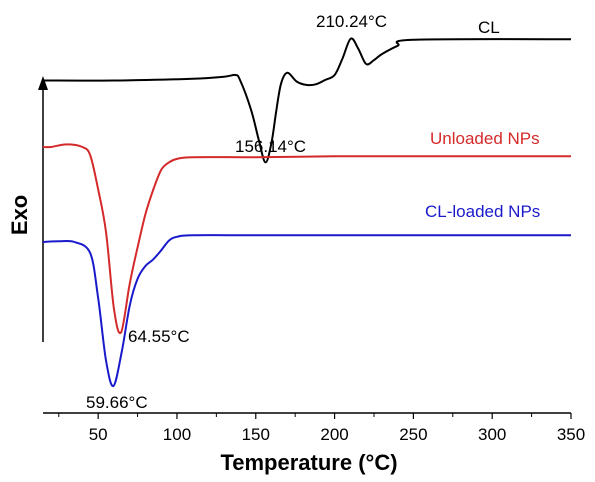 Image resolution: width=595 pixels, height=482 pixels. Describe the element at coordinates (482, 211) in the screenshot. I see `series-label-cl-loaded-nps: CL-loaded NPs` at that location.